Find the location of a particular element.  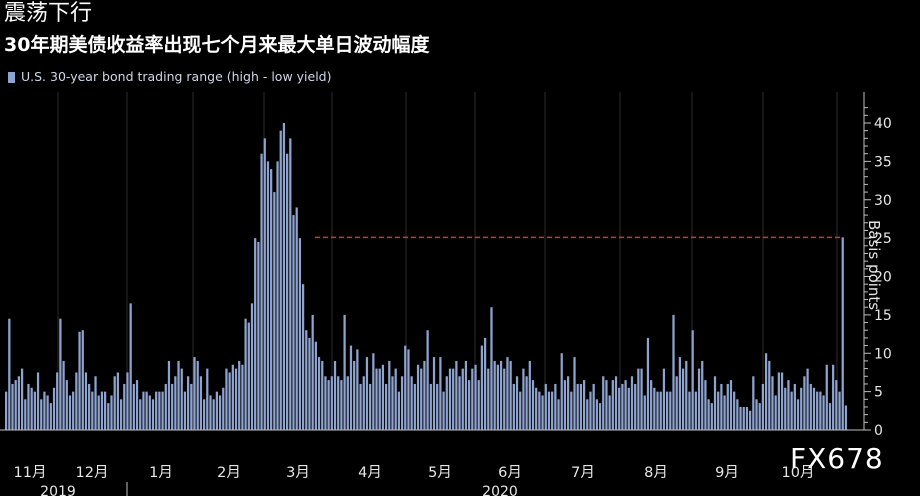

y-tick-label: 0 is located at coordinates (878, 431).